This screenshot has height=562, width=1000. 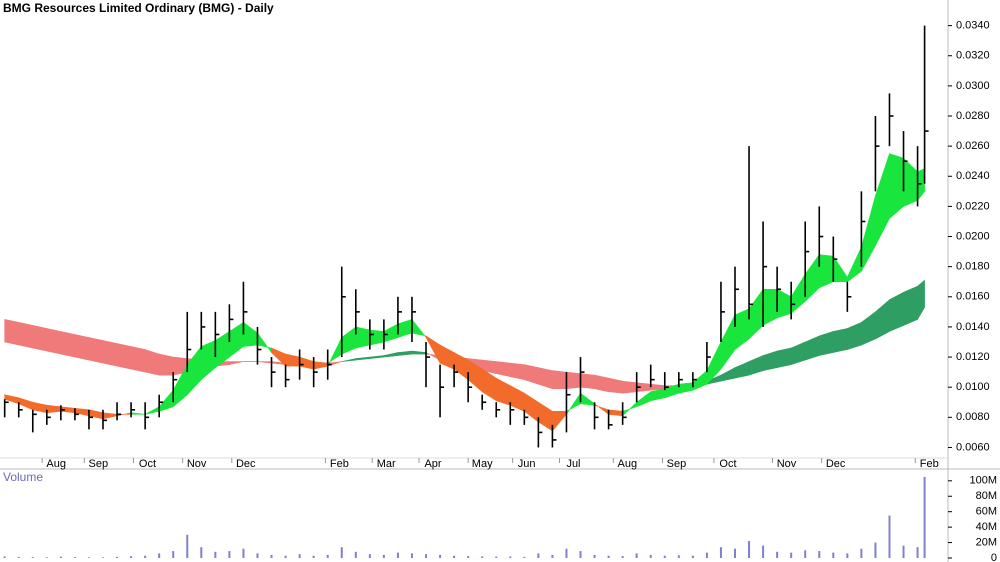 What do you see at coordinates (787, 464) in the screenshot?
I see `x-tick-label: Nov` at bounding box center [787, 464].